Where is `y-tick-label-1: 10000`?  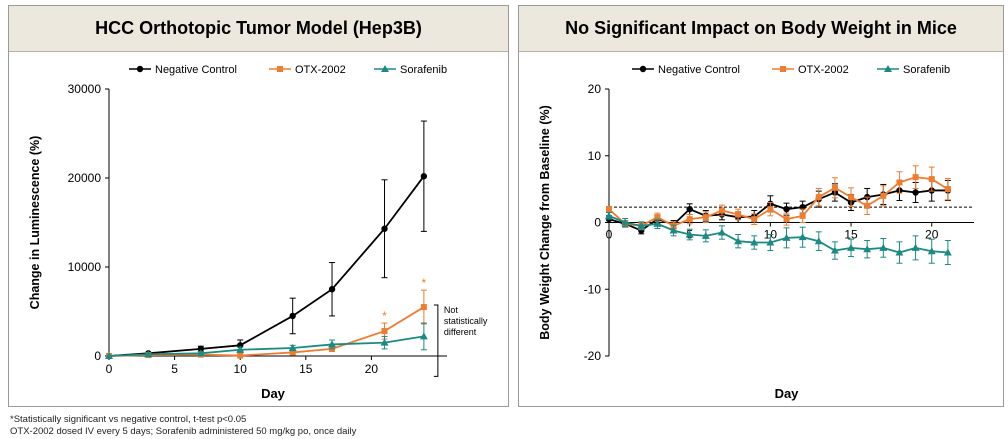 y-tick-label-1: 10000 is located at coordinates (85, 267).